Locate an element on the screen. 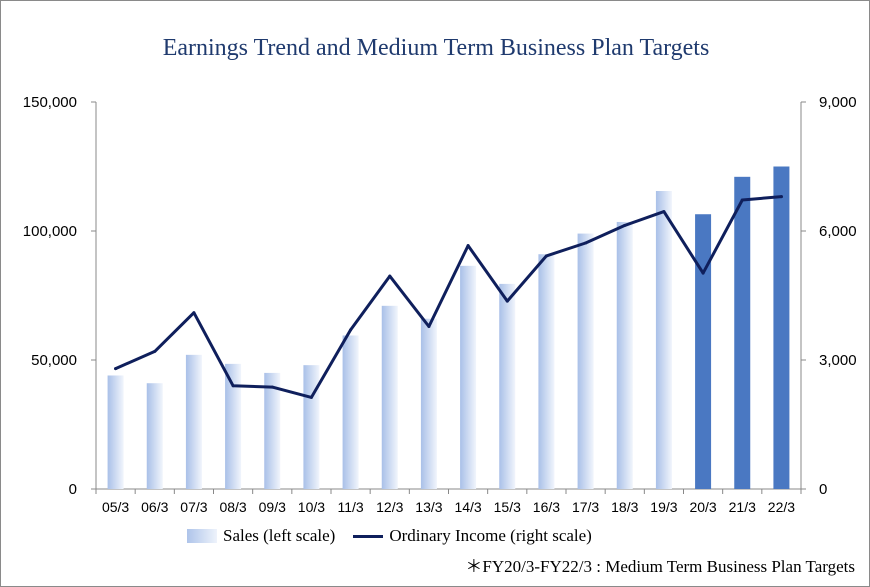 This screenshot has width=870, height=587. x-tick-label: 14/3 is located at coordinates (467, 507).